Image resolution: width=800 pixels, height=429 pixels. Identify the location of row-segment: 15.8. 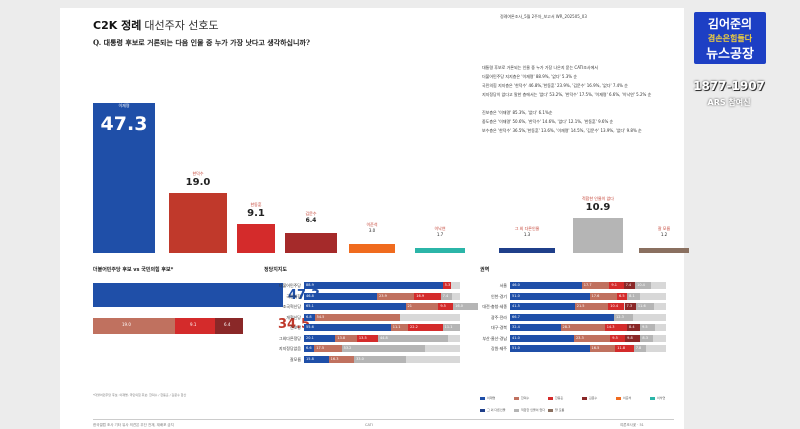
(316, 359).